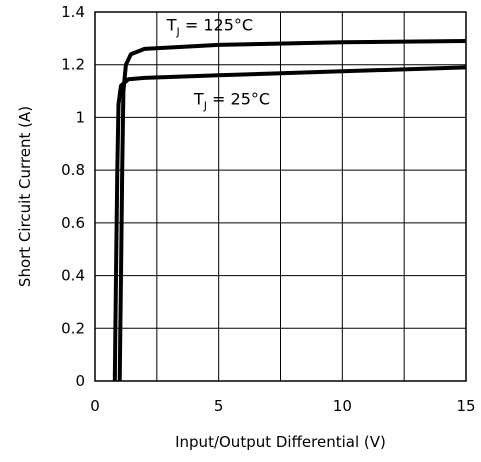  What do you see at coordinates (80, 117) in the screenshot?
I see `y-tick-label: 1` at bounding box center [80, 117].